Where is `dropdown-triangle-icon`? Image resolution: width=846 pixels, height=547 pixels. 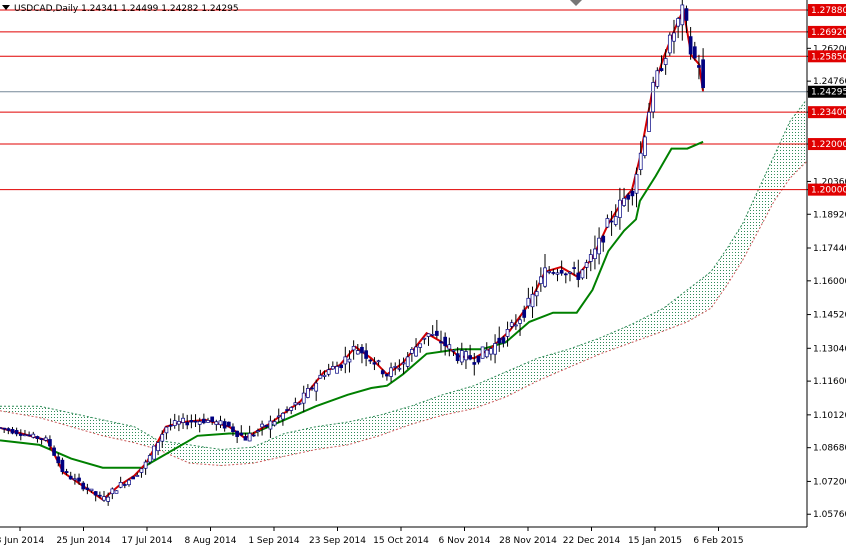 dropdown-triangle-icon is located at coordinates (6, 7).